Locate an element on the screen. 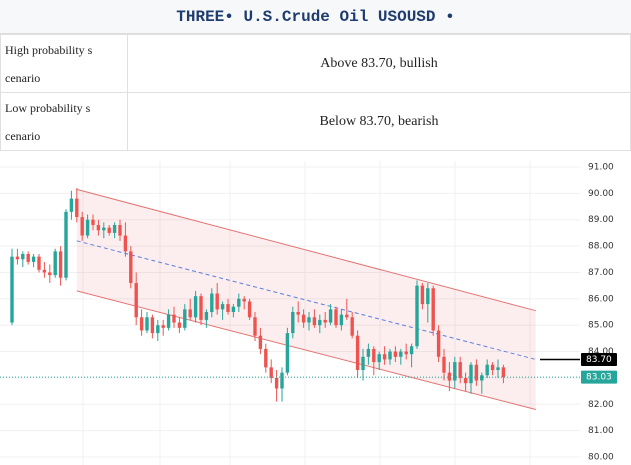  y-tick-label: 82.00 is located at coordinates (601, 405).